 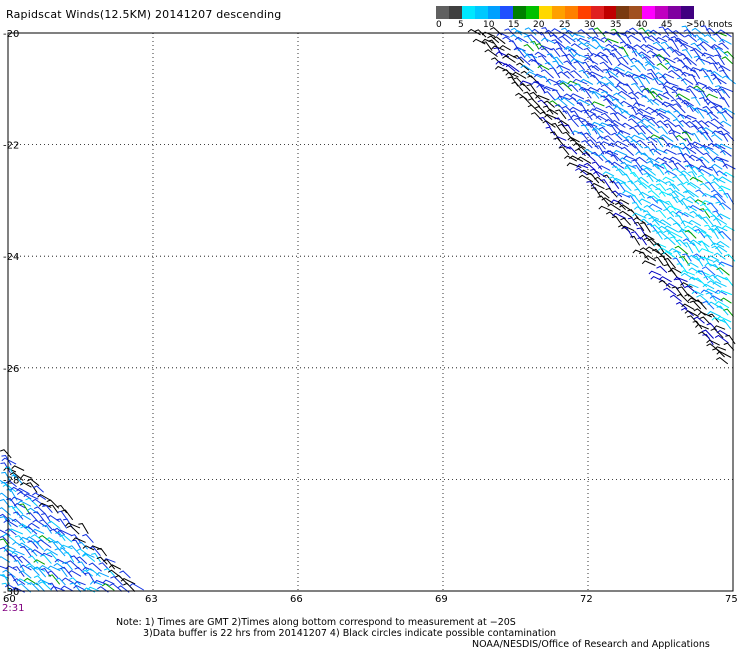 I want to click on colorbar-label: 35, so click(x=616, y=25).